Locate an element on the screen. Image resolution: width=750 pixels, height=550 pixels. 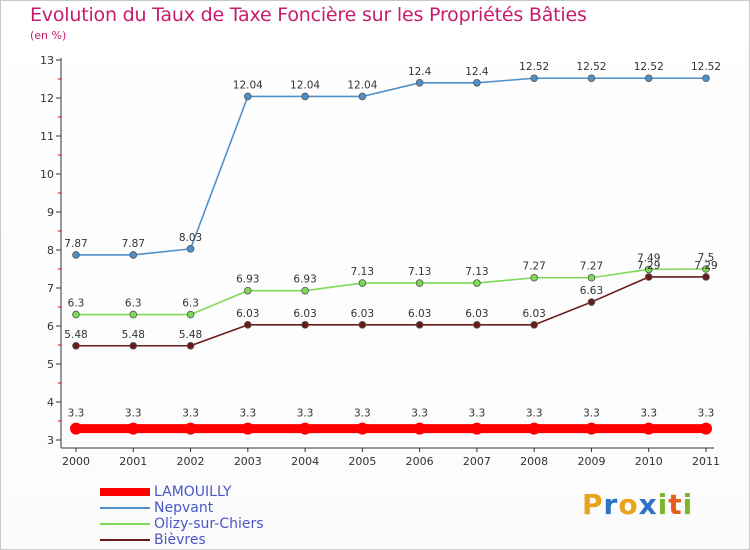
data-label: 6.63 is located at coordinates (591, 291).